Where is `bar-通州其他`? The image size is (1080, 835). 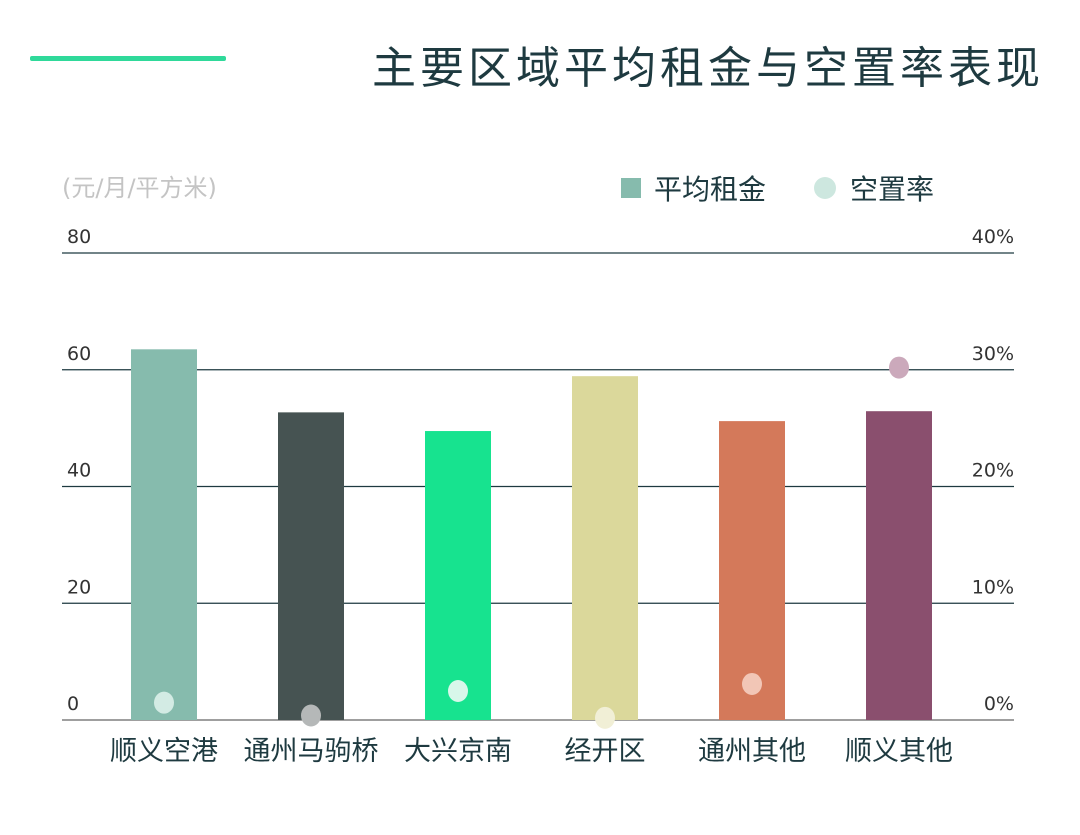
bar-通州其他 is located at coordinates (752, 570).